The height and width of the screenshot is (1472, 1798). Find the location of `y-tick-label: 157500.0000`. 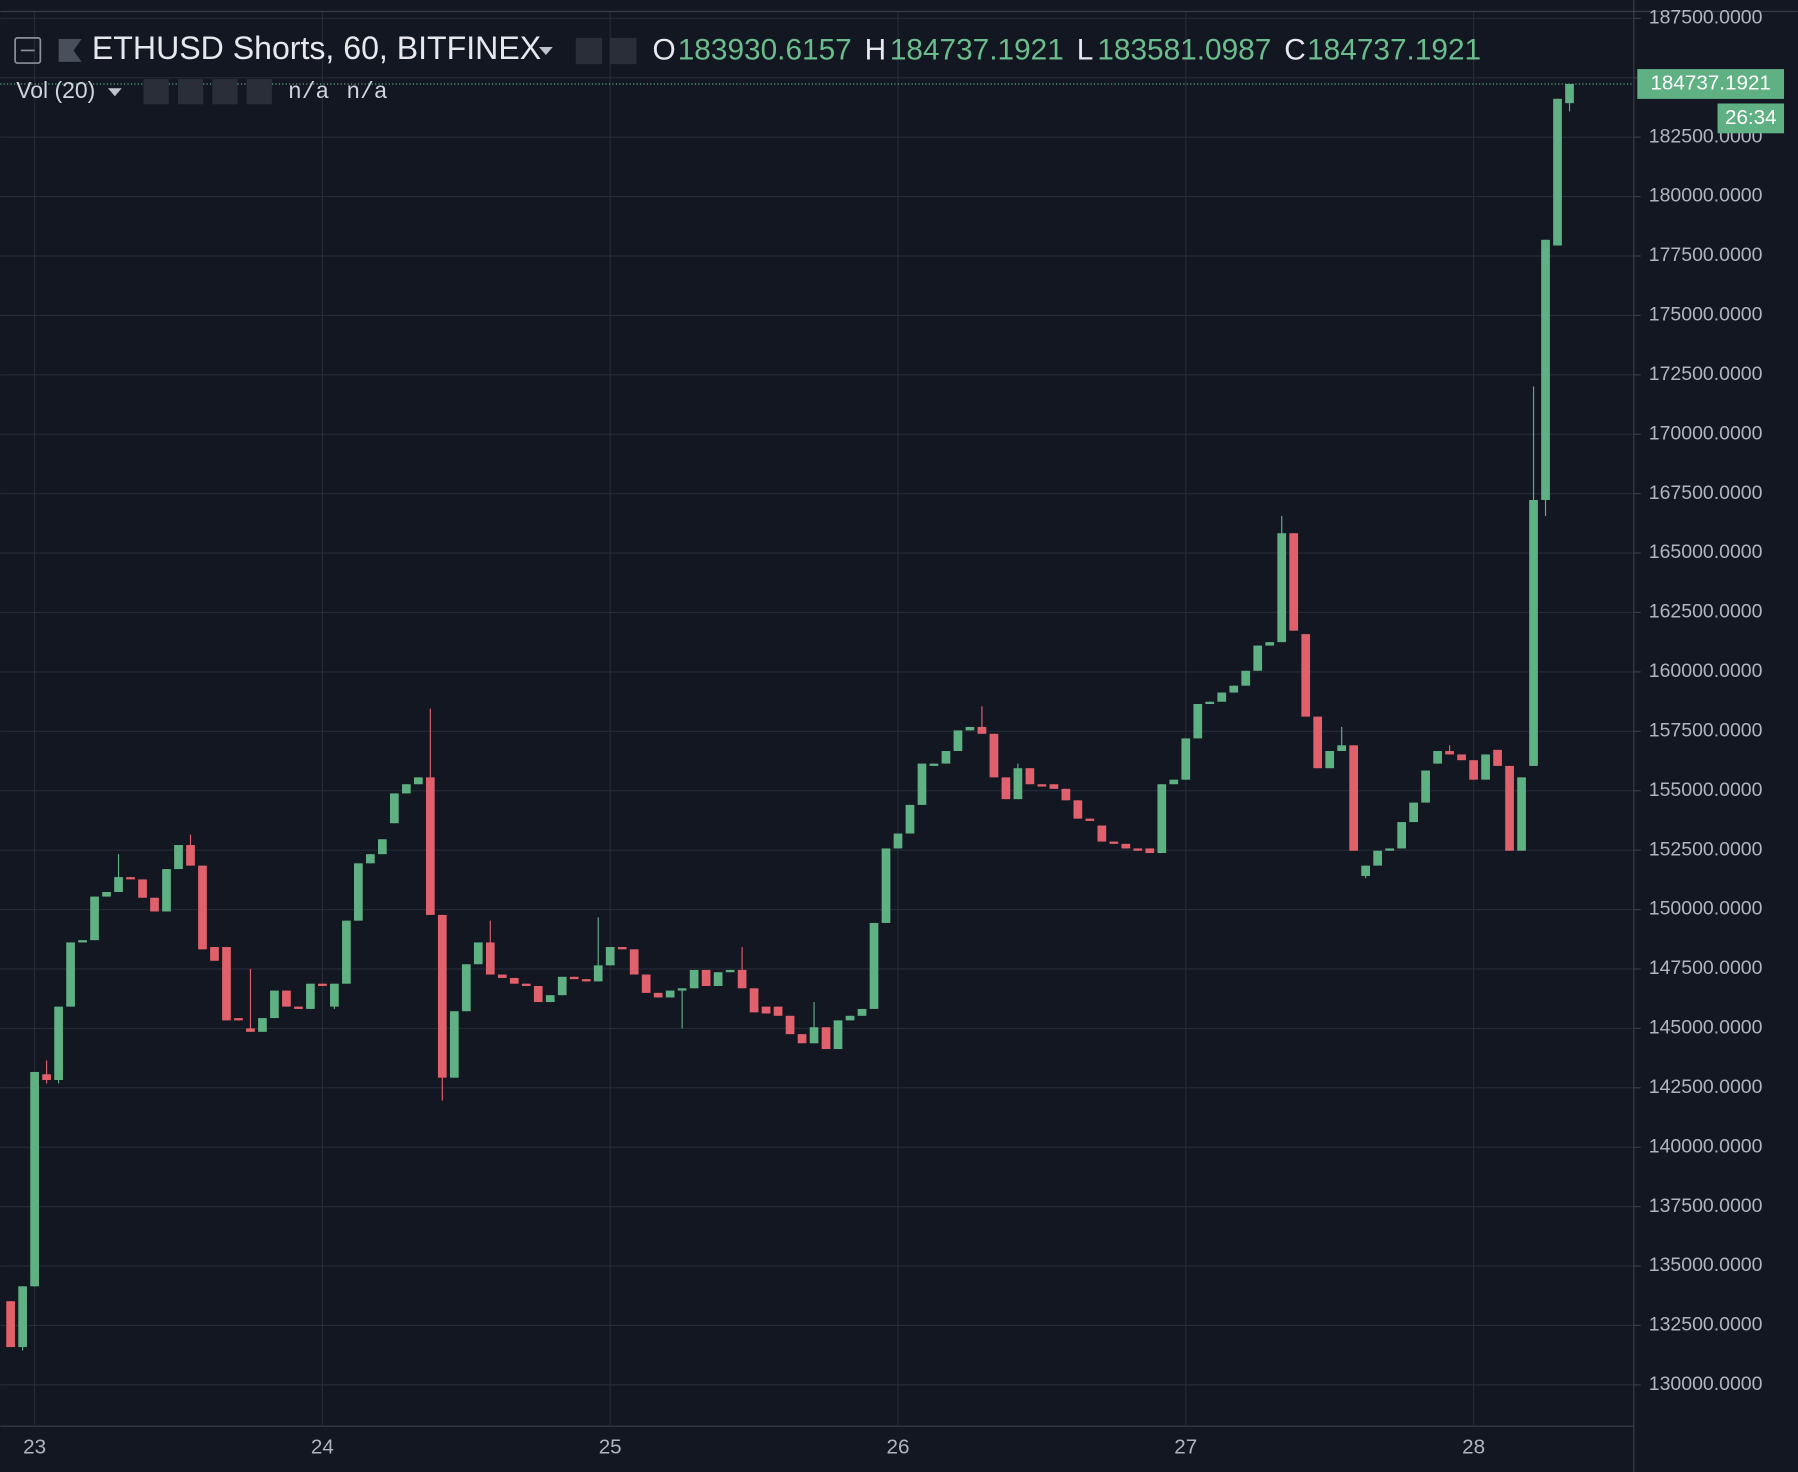

y-tick-label: 157500.0000 is located at coordinates (1706, 730).